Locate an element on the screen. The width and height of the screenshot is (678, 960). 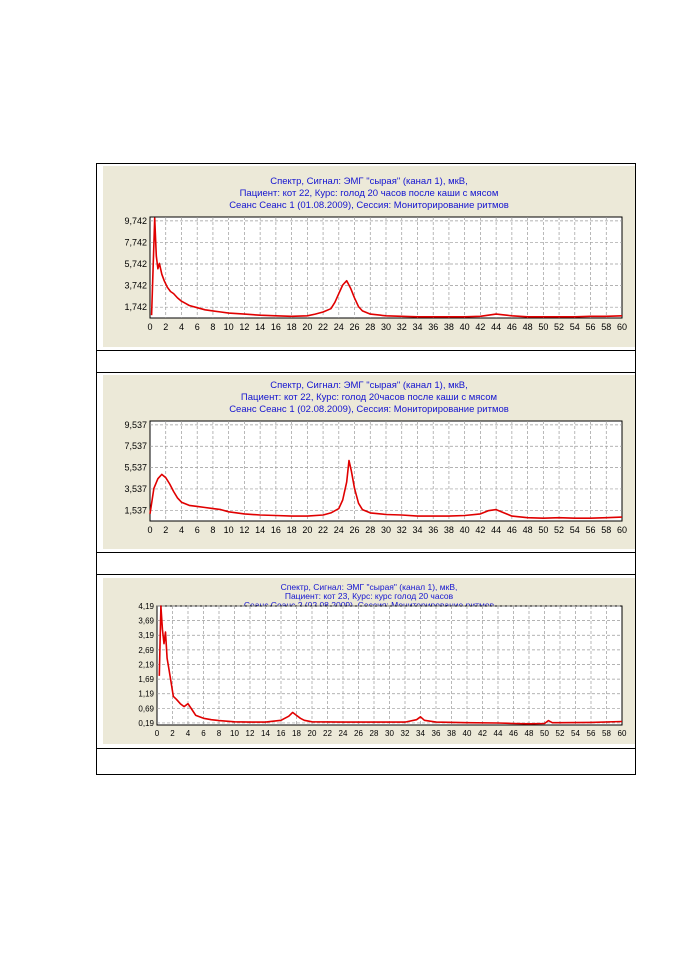
y-tick-label: 1,537 is located at coordinates (135, 510).